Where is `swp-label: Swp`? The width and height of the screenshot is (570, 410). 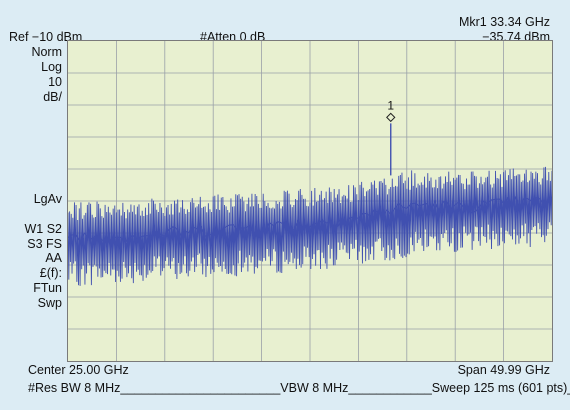
swp-label: Swp is located at coordinates (49, 303).